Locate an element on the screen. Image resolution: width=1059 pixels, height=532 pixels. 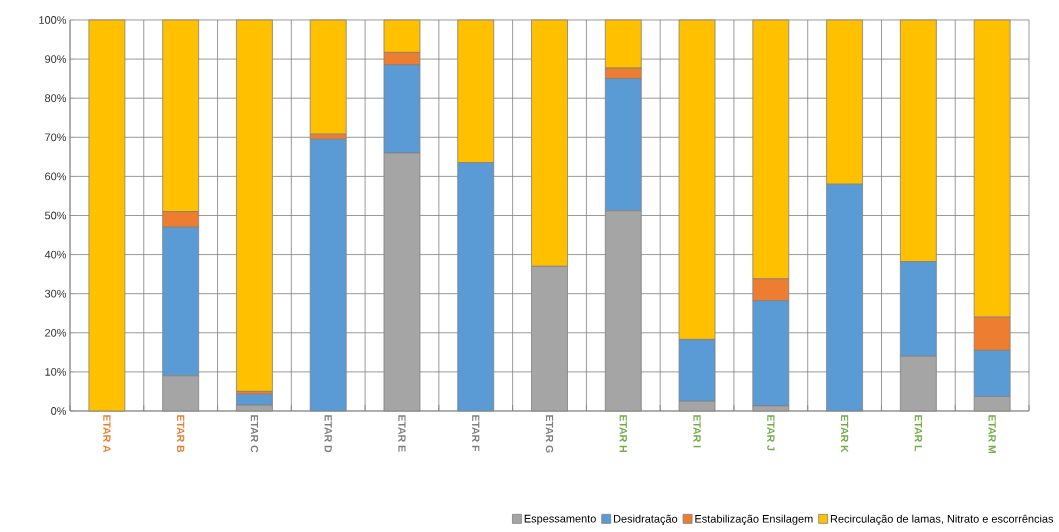
y-tick-label: 90% is located at coordinates (56, 59).